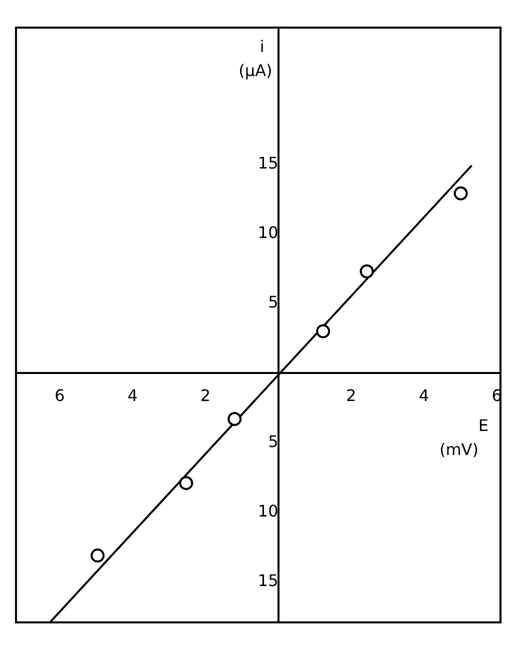 Image resolution: width=524 pixels, height=650 pixels. Describe the element at coordinates (463, 438) in the screenshot. I see `x-axis-title: E (mV)` at that location.